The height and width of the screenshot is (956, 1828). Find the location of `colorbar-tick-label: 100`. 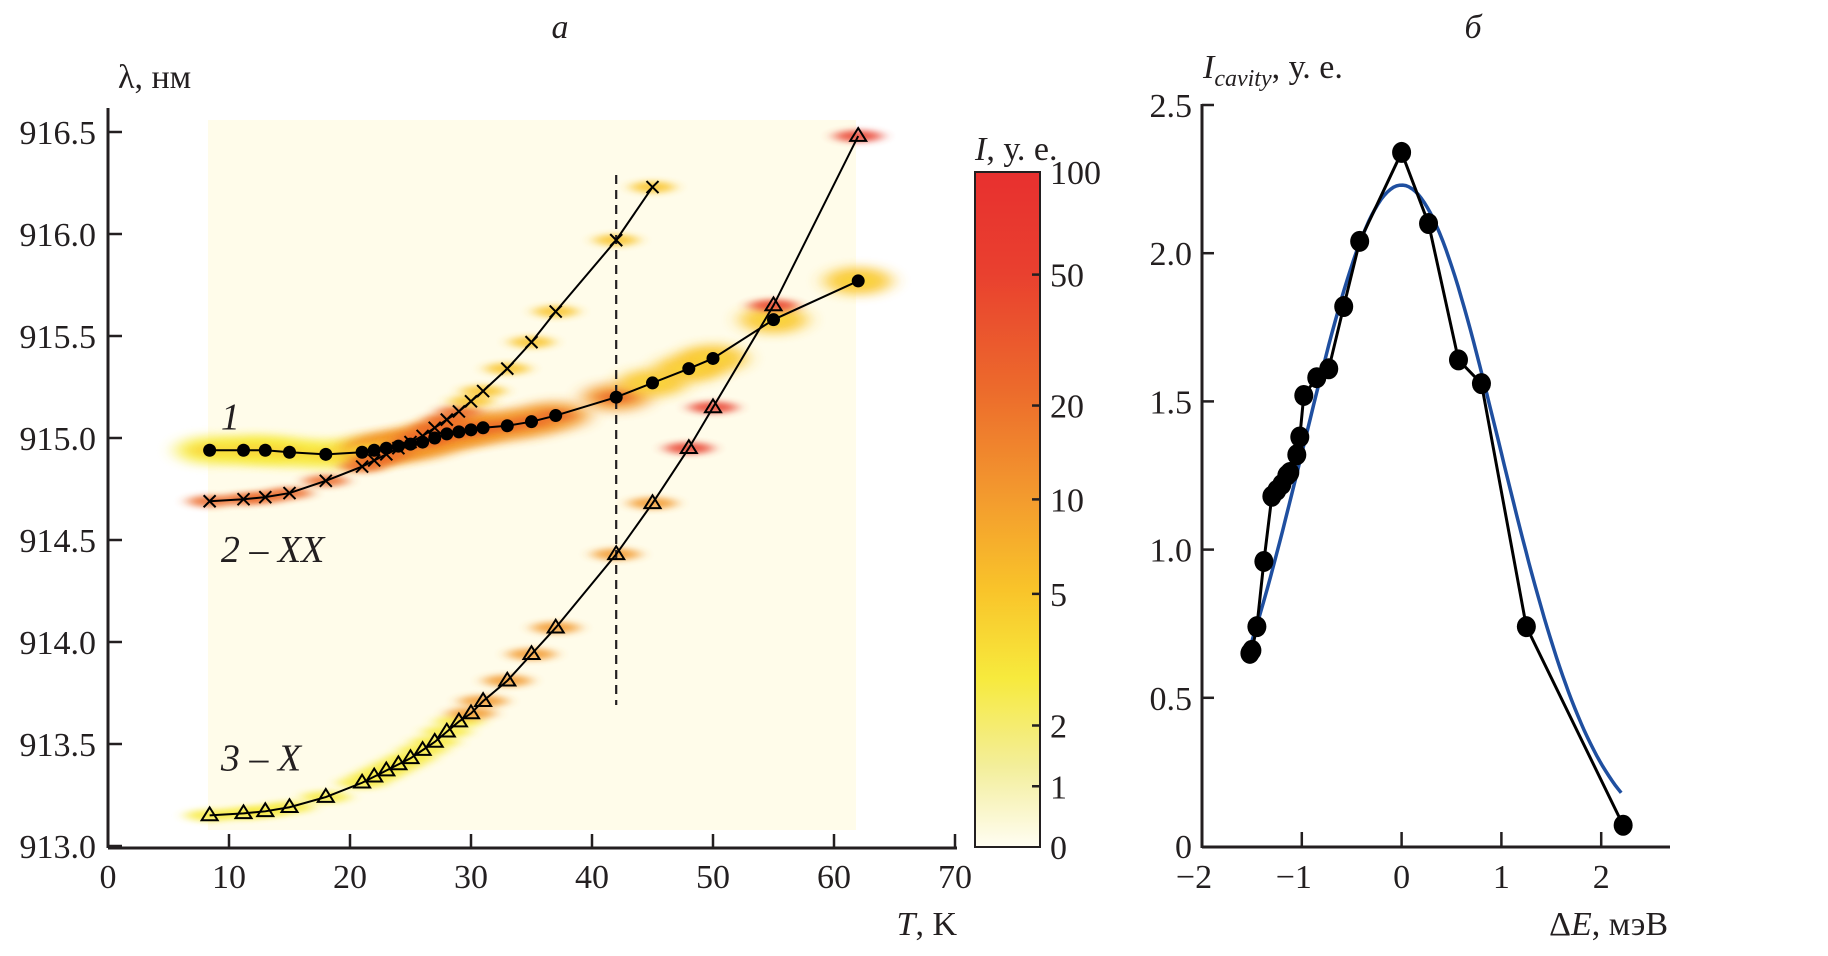

colorbar-tick-label: 100 is located at coordinates (1075, 173).